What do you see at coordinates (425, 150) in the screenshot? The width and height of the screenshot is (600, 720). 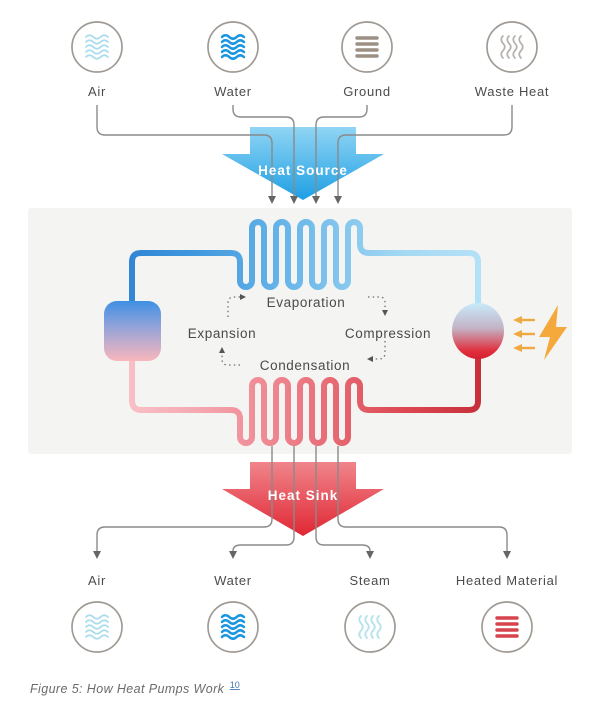 I see `connector-wasteheat-to-source` at bounding box center [425, 150].